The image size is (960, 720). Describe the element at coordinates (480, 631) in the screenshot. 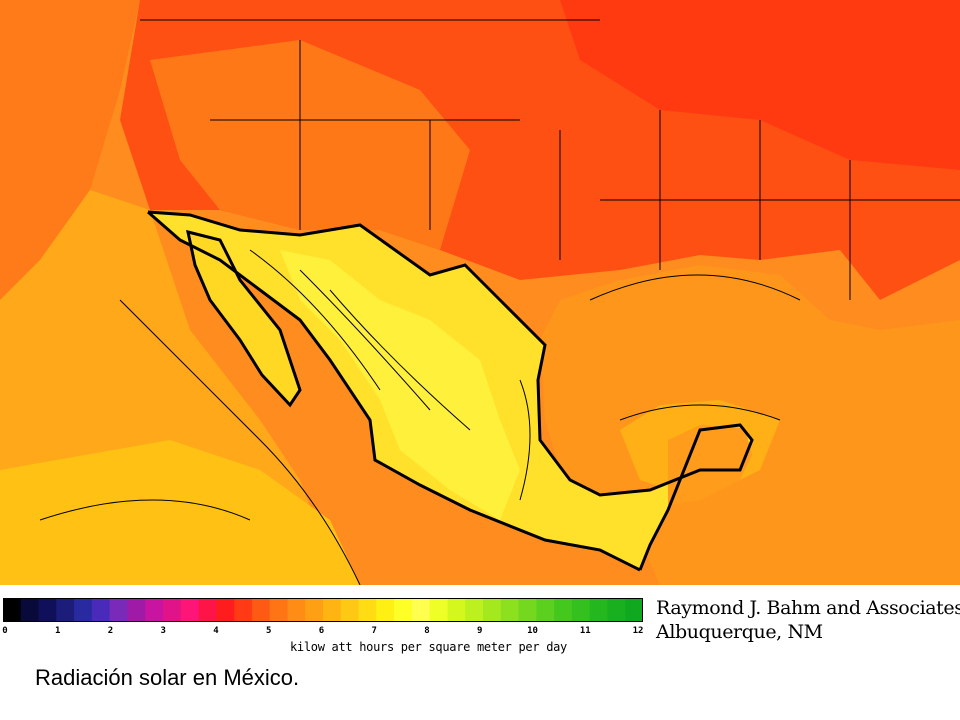

I see `scale-tick-label: 9` at that location.